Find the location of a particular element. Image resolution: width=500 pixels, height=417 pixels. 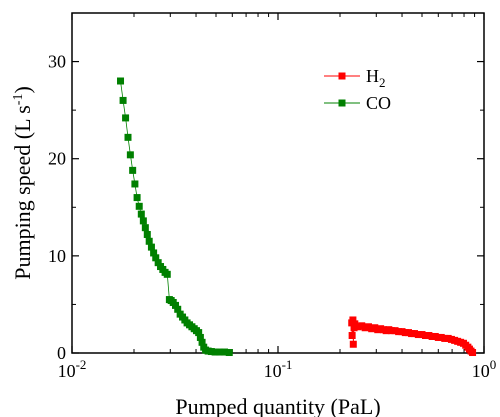

legend-marker-co is located at coordinates (342, 103).